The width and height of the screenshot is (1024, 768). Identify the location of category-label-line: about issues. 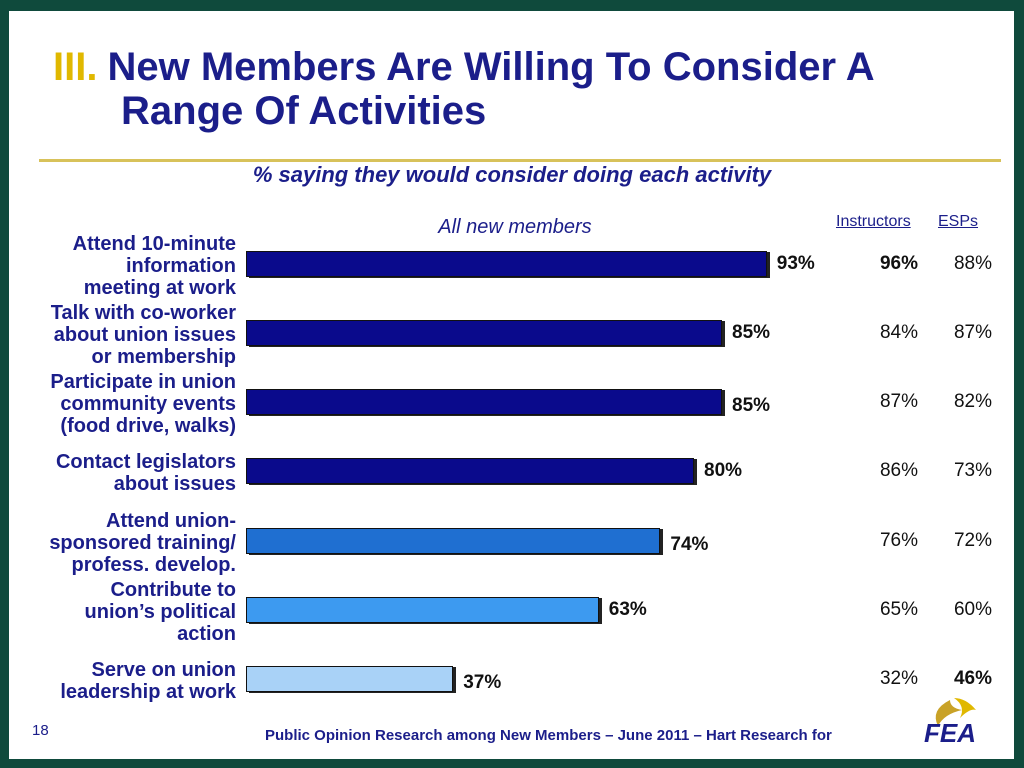
(174, 484).